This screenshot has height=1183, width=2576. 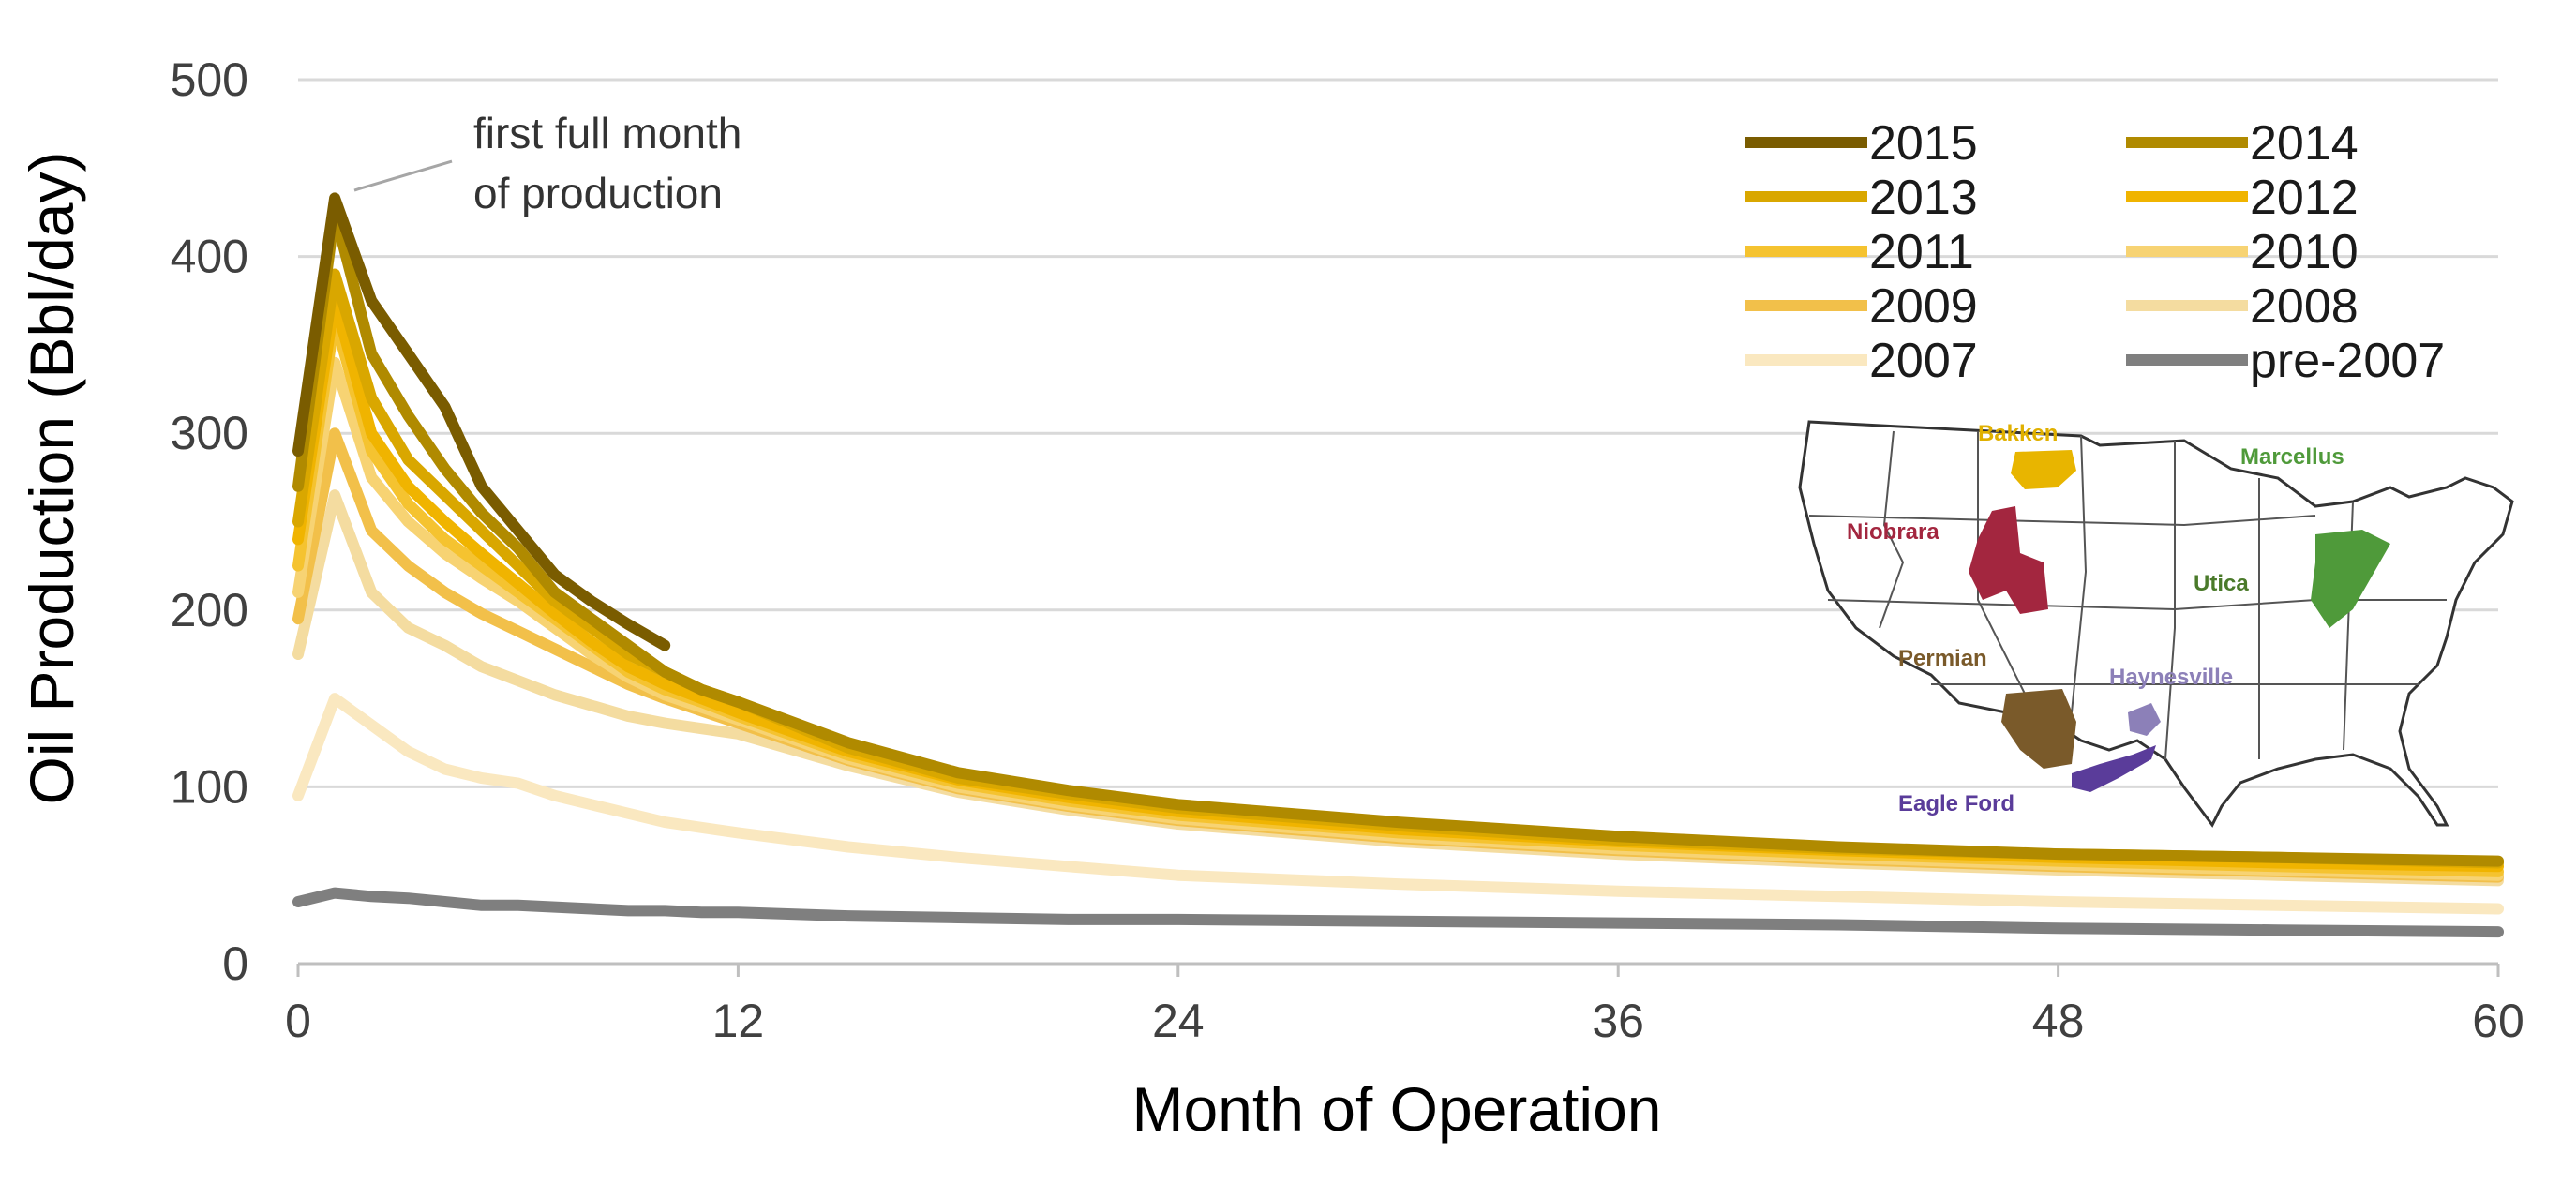 I want to click on y-tick-label: 100, so click(x=210, y=786).